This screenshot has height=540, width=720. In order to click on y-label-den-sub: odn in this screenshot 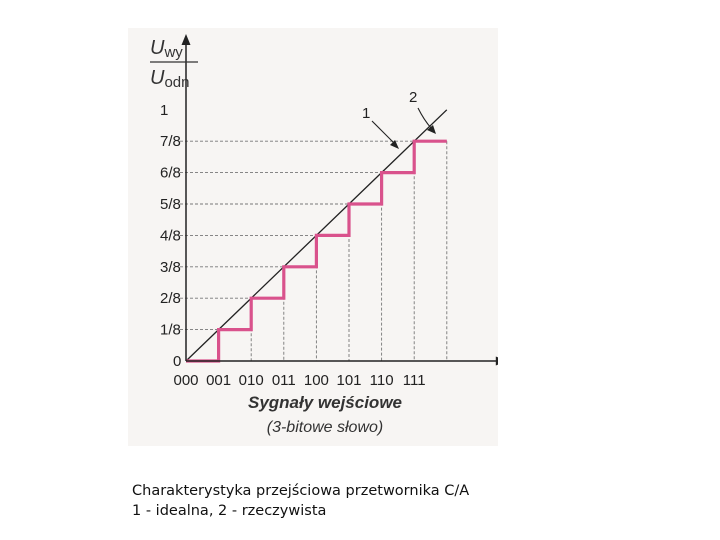, I will do `click(176, 82)`.